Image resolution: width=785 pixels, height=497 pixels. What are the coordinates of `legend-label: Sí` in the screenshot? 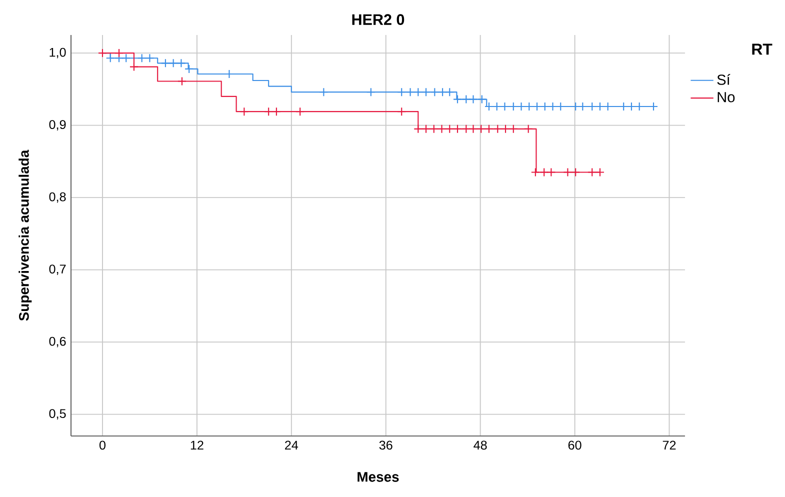 It's located at (723, 79).